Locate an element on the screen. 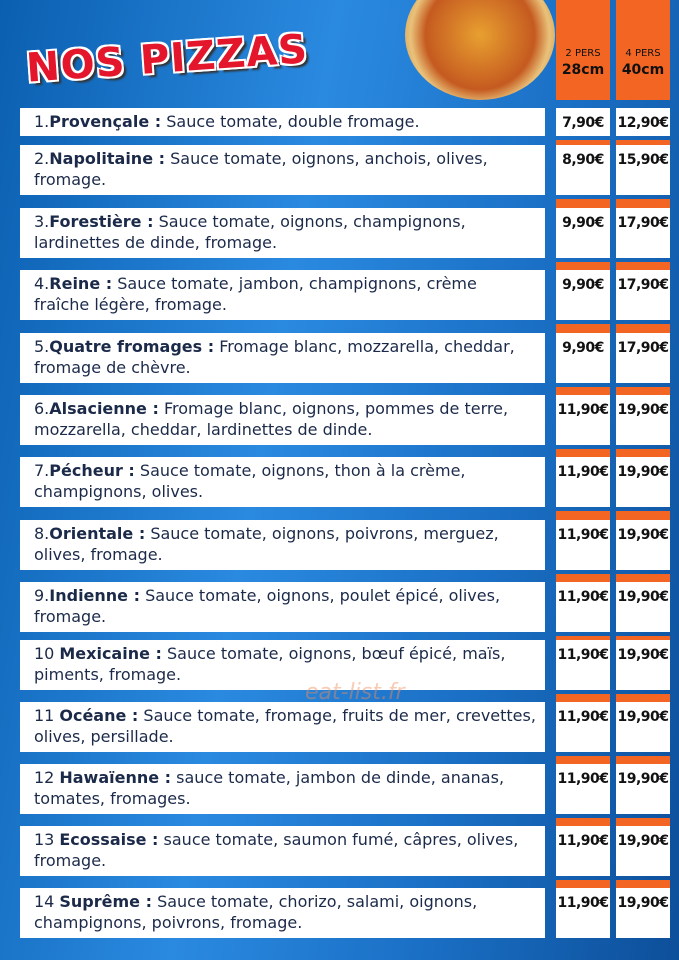 Image resolution: width=679 pixels, height=960 pixels. item-name: Quatre fromages : is located at coordinates (132, 346).